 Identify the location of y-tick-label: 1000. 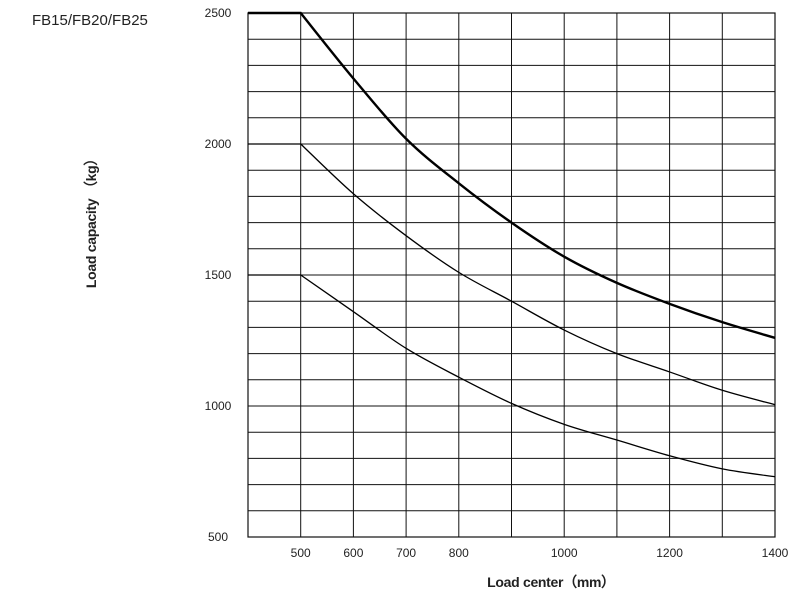
(218, 406).